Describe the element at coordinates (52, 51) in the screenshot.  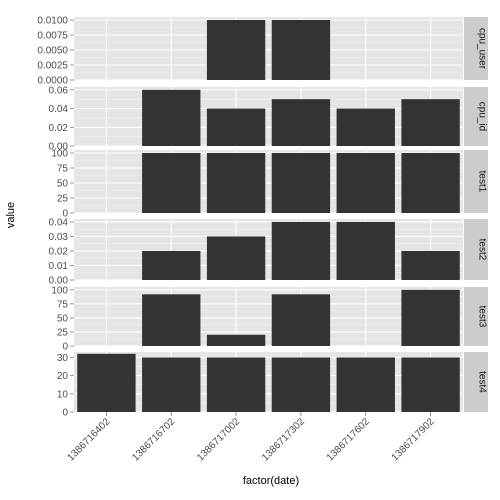
I see `y-tick-label: 0.0050` at that location.